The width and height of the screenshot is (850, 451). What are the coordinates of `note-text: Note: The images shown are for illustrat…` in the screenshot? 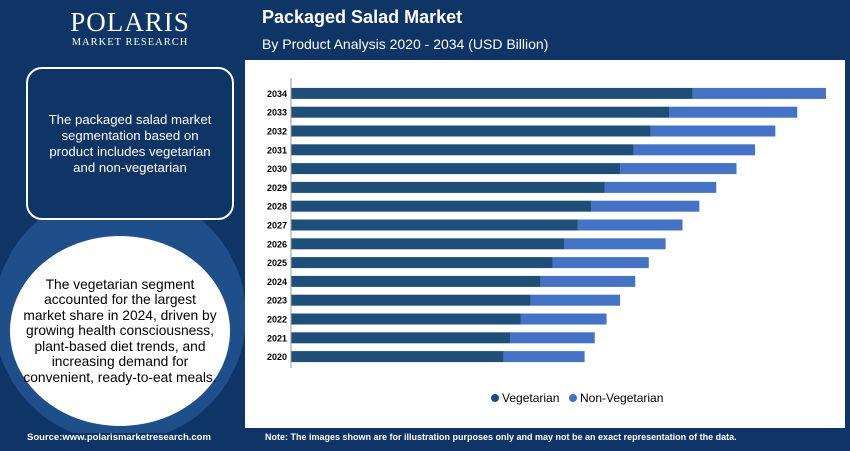 It's located at (501, 437).